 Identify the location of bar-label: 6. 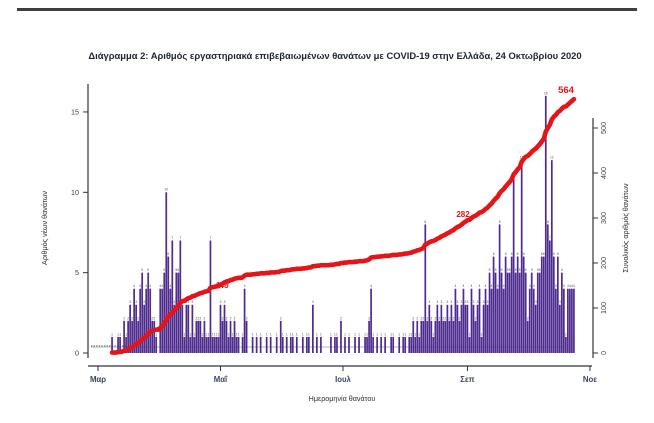
(554, 254).